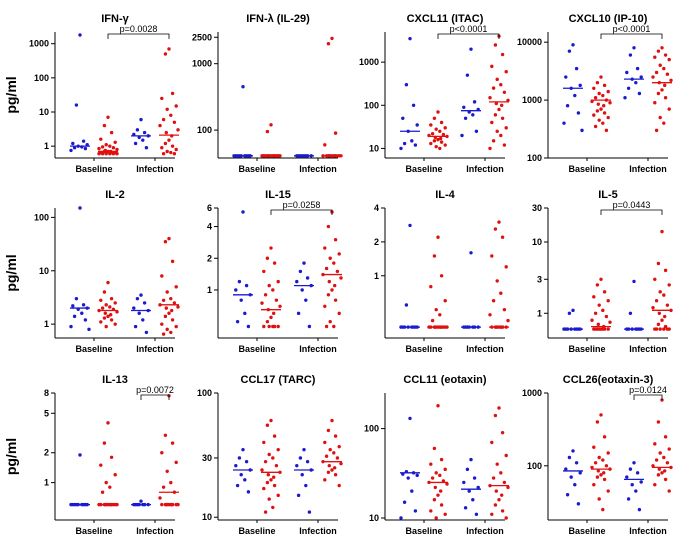  Describe the element at coordinates (371, 105) in the screenshot. I see `y-tick-label: 100` at that location.